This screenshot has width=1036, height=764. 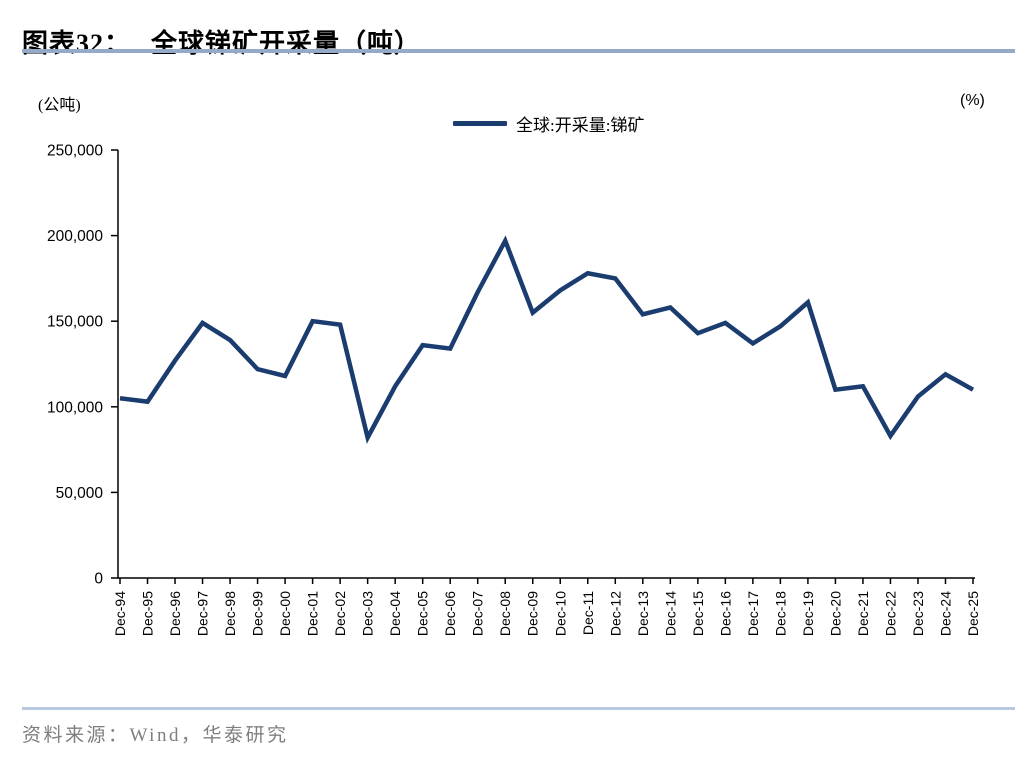 What do you see at coordinates (780, 613) in the screenshot?
I see `svg-text: Dec-18` at bounding box center [780, 613].